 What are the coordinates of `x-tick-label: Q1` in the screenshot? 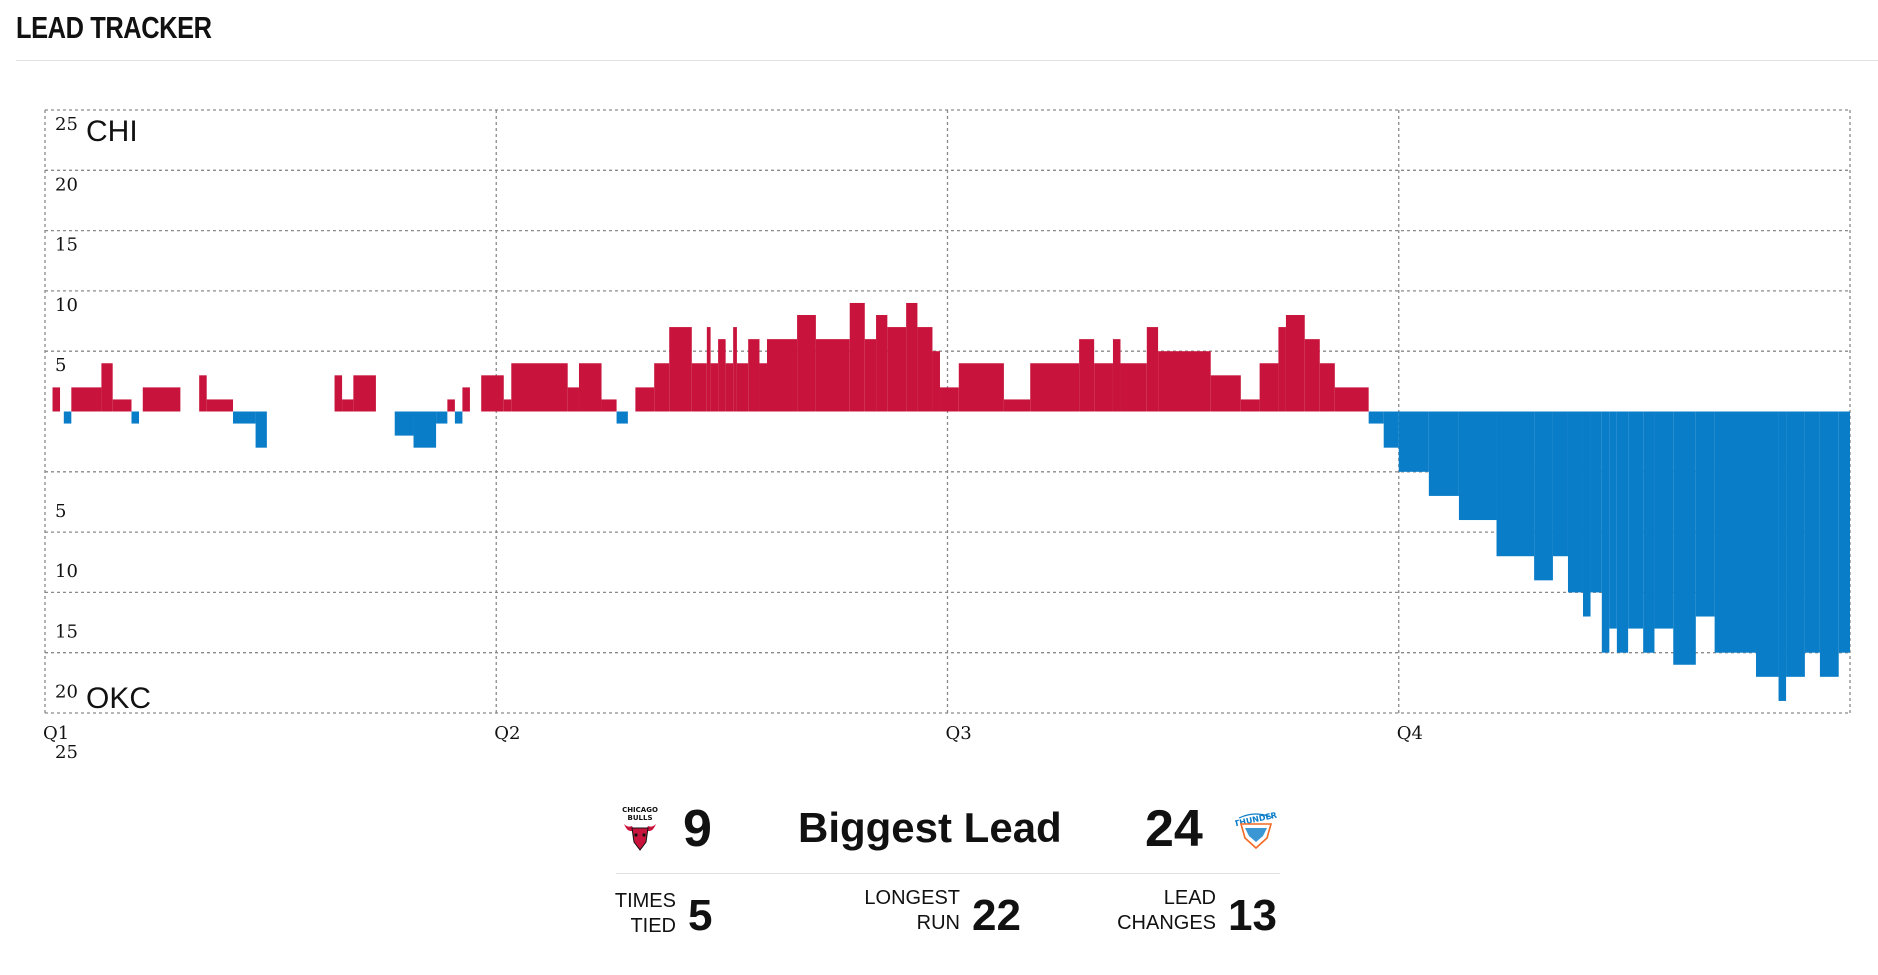 It's located at (56, 733).